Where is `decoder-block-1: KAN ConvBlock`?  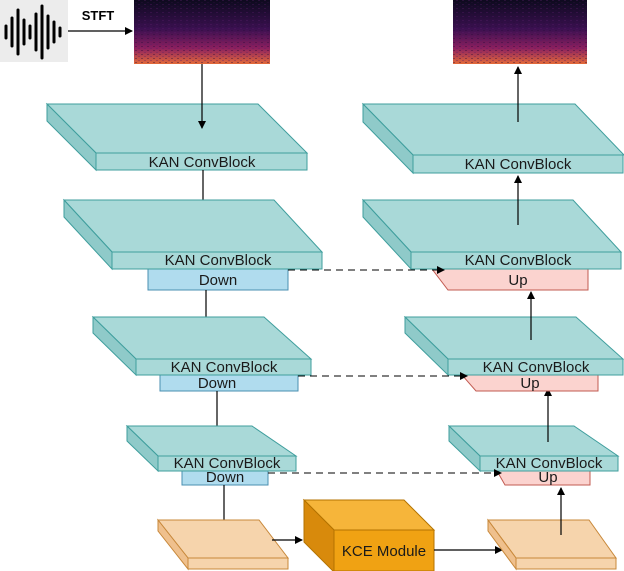
decoder-block-1: KAN ConvBlock is located at coordinates (492, 138).